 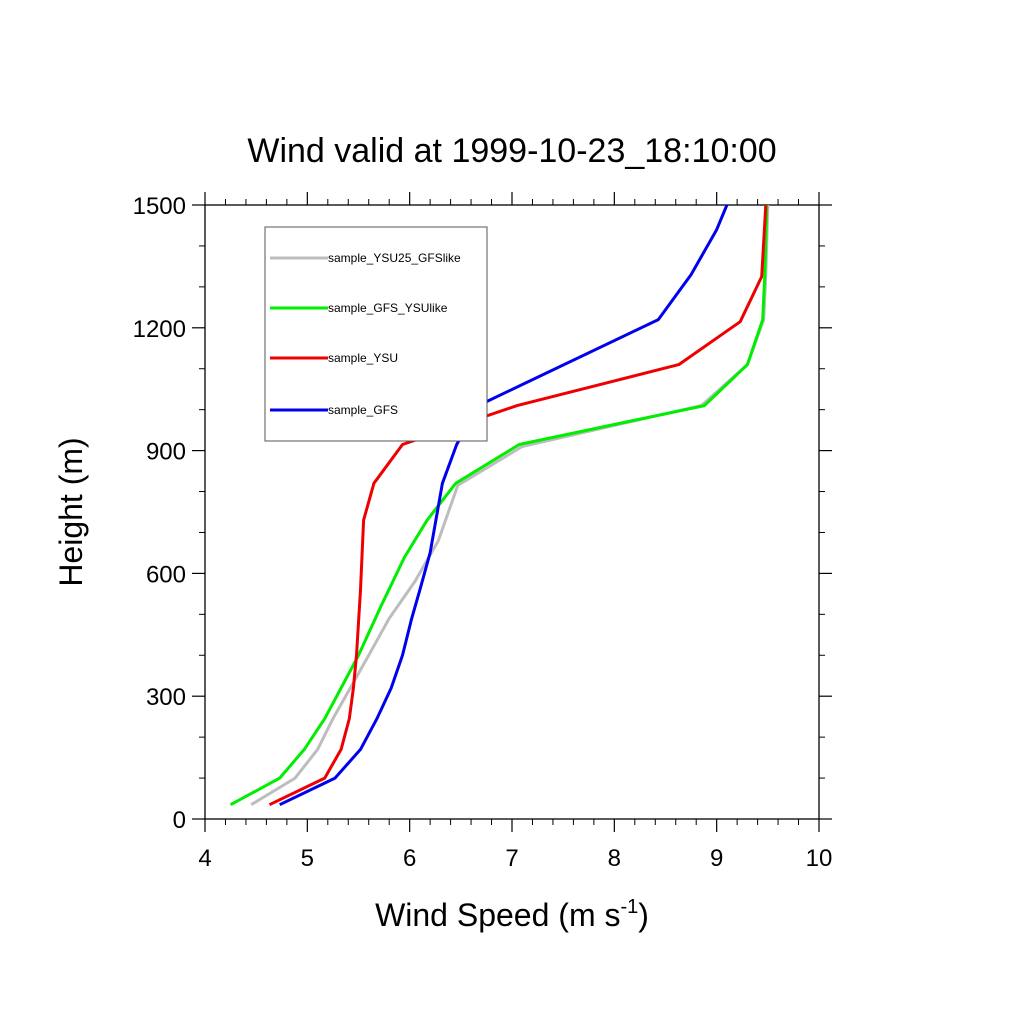 I want to click on x-axis-label-superscript: -1, so click(x=629, y=907).